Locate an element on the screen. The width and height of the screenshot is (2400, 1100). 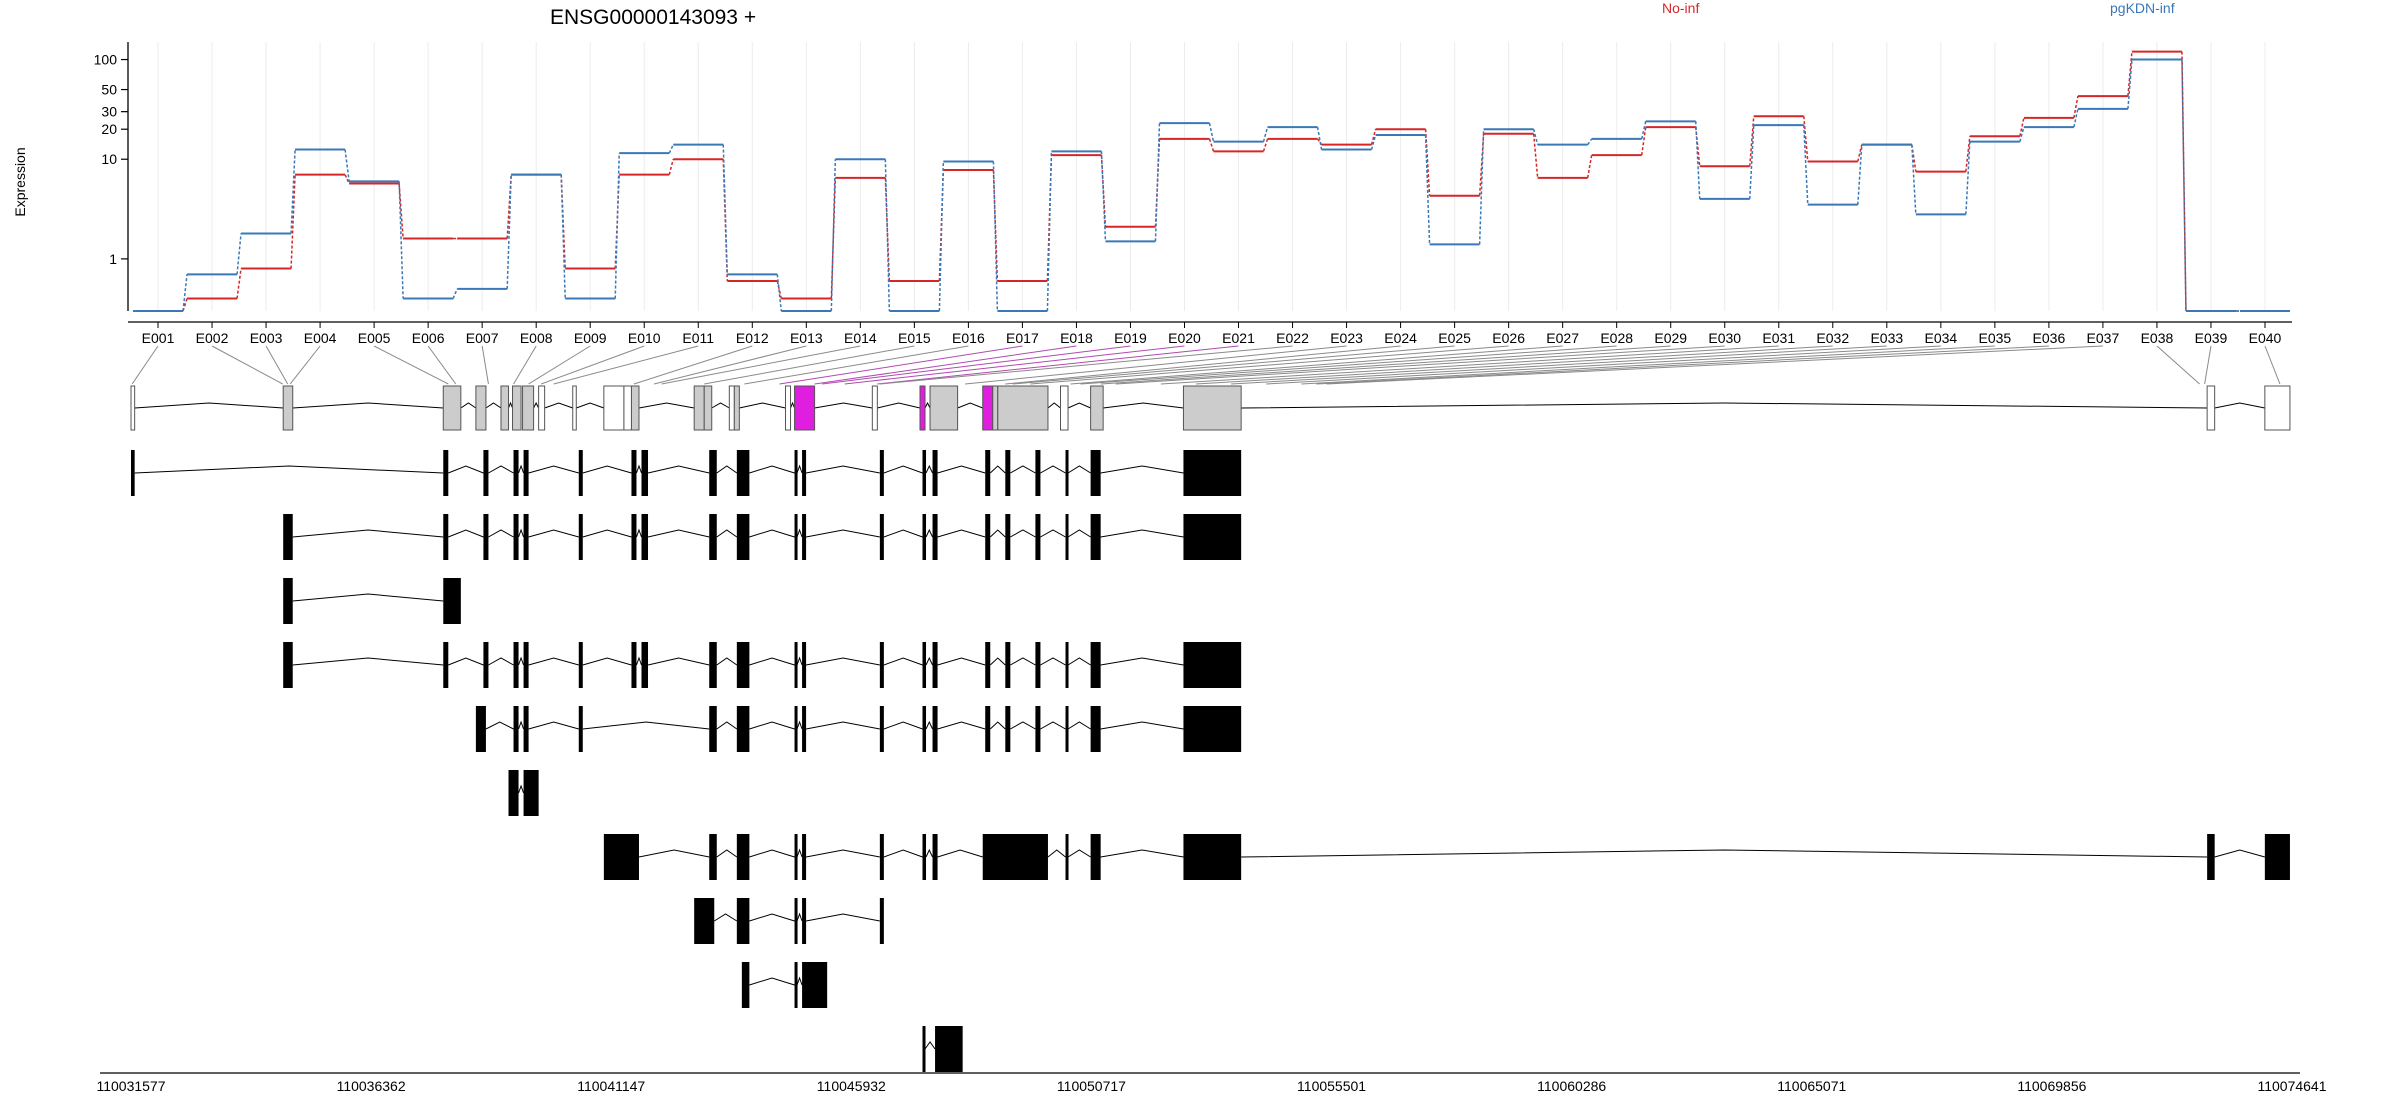
exon-label: E037 is located at coordinates (2103, 338).